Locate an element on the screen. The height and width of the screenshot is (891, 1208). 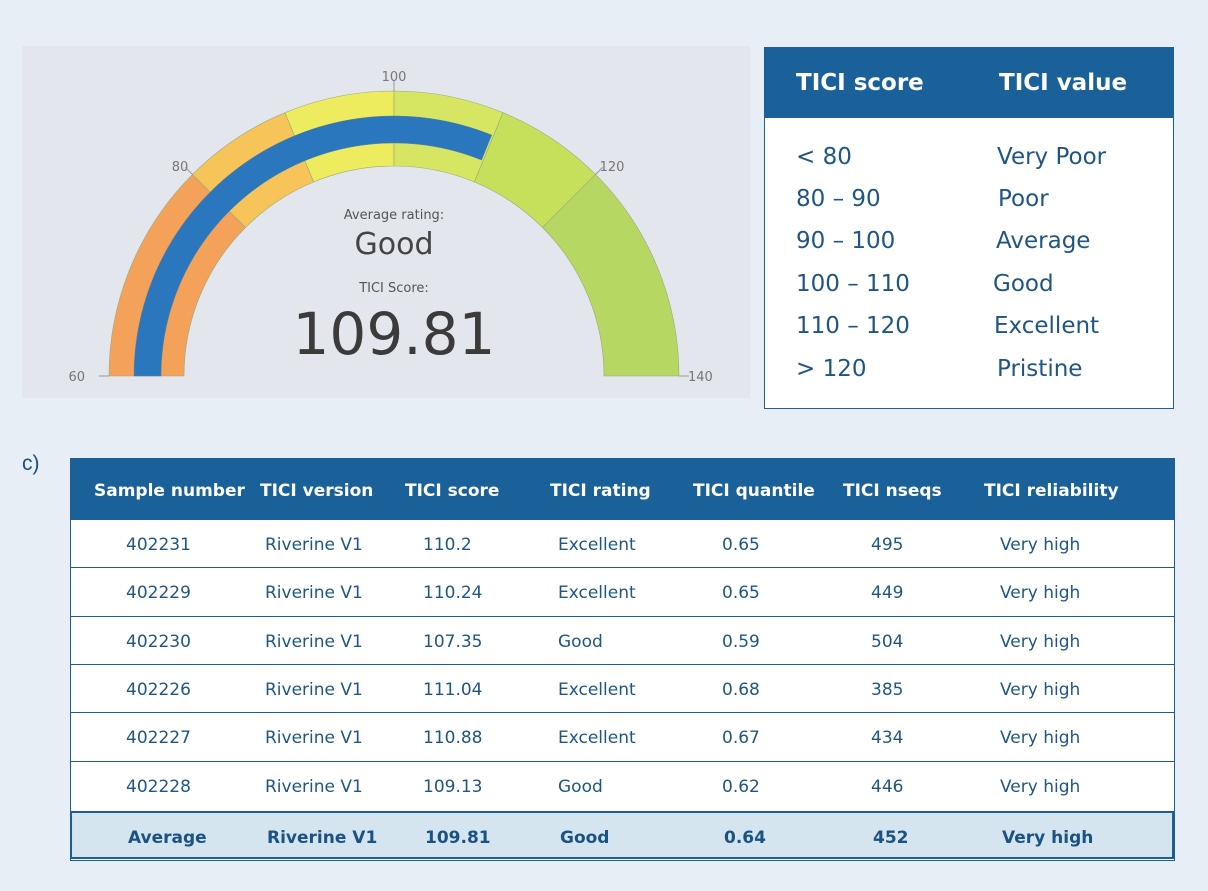
legend-col-score: TICI score is located at coordinates (860, 83).